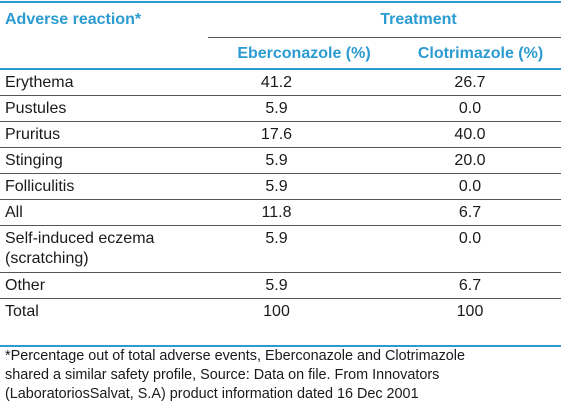 The height and width of the screenshot is (409, 561). What do you see at coordinates (80, 238) in the screenshot?
I see `row-label-line-1: Self-induced eczema` at bounding box center [80, 238].